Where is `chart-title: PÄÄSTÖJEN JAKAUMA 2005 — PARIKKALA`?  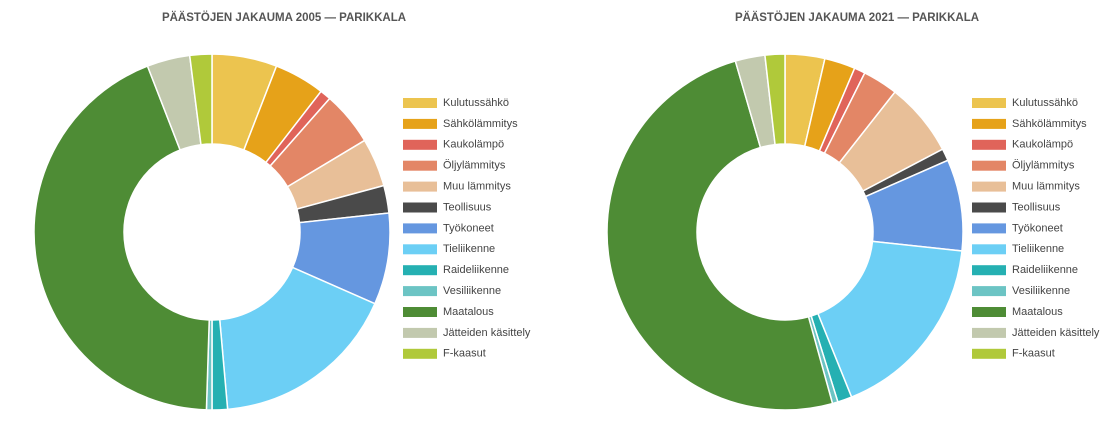 chart-title: PÄÄSTÖJEN JAKAUMA 2005 — PARIKKALA is located at coordinates (284, 17).